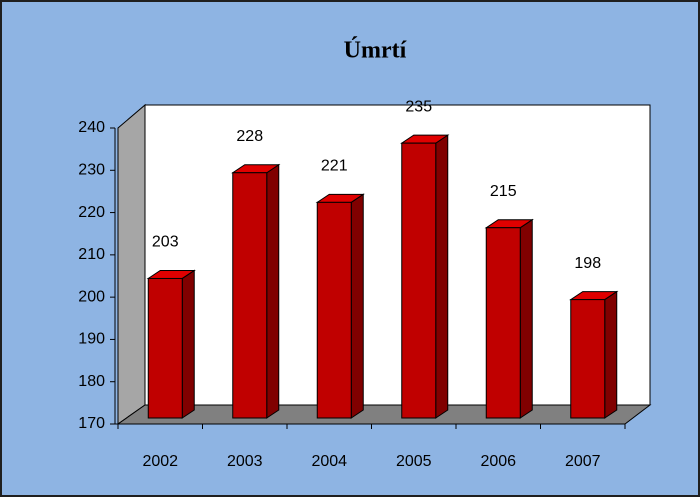 Image resolution: width=700 pixels, height=497 pixels. What do you see at coordinates (91, 170) in the screenshot?
I see `y-tick-label: 230` at bounding box center [91, 170].